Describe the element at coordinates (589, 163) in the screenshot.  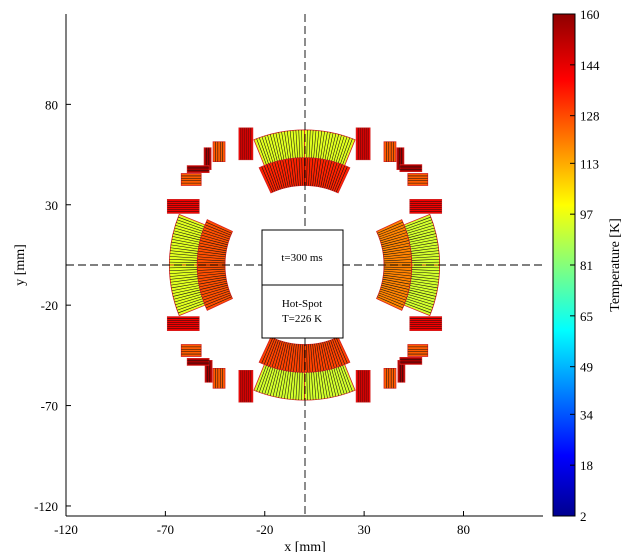
I see `colorbar-tick-label: 113` at that location.